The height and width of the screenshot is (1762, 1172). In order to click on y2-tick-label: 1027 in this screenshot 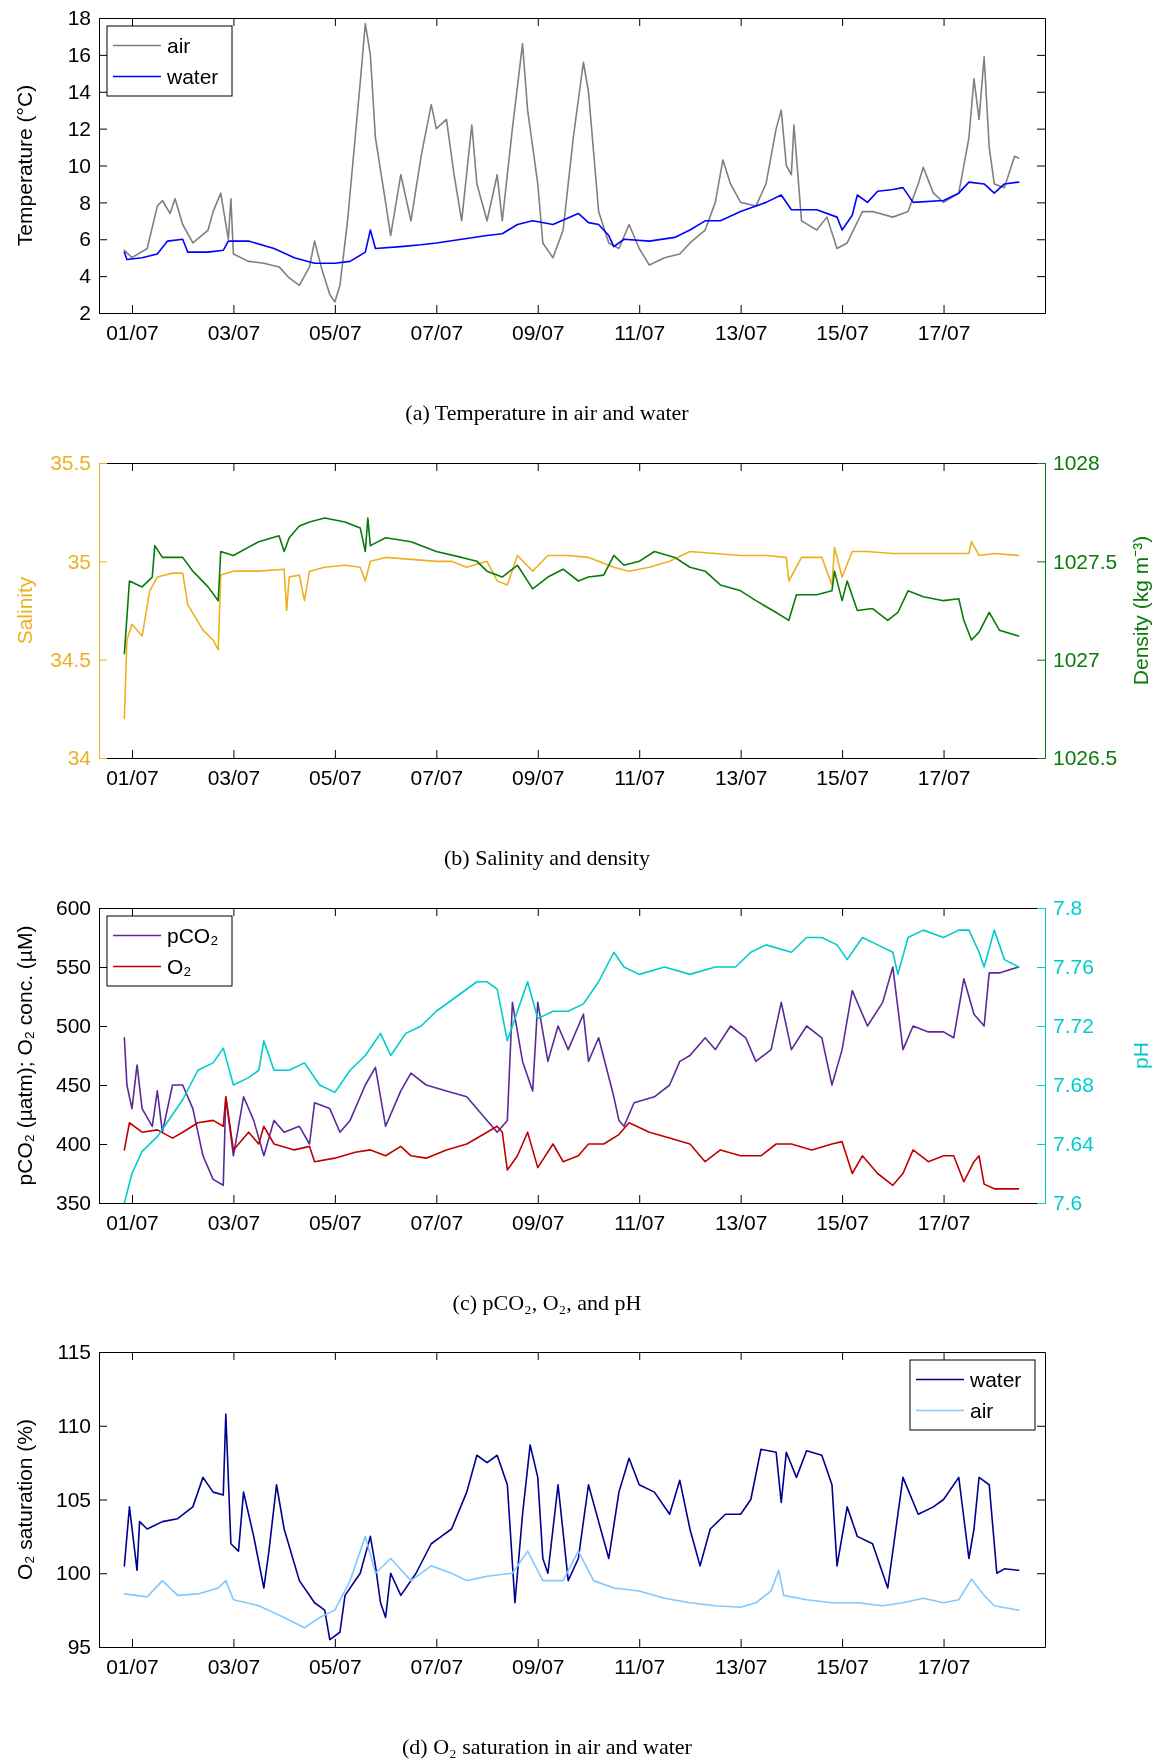, I will do `click(1076, 659)`.